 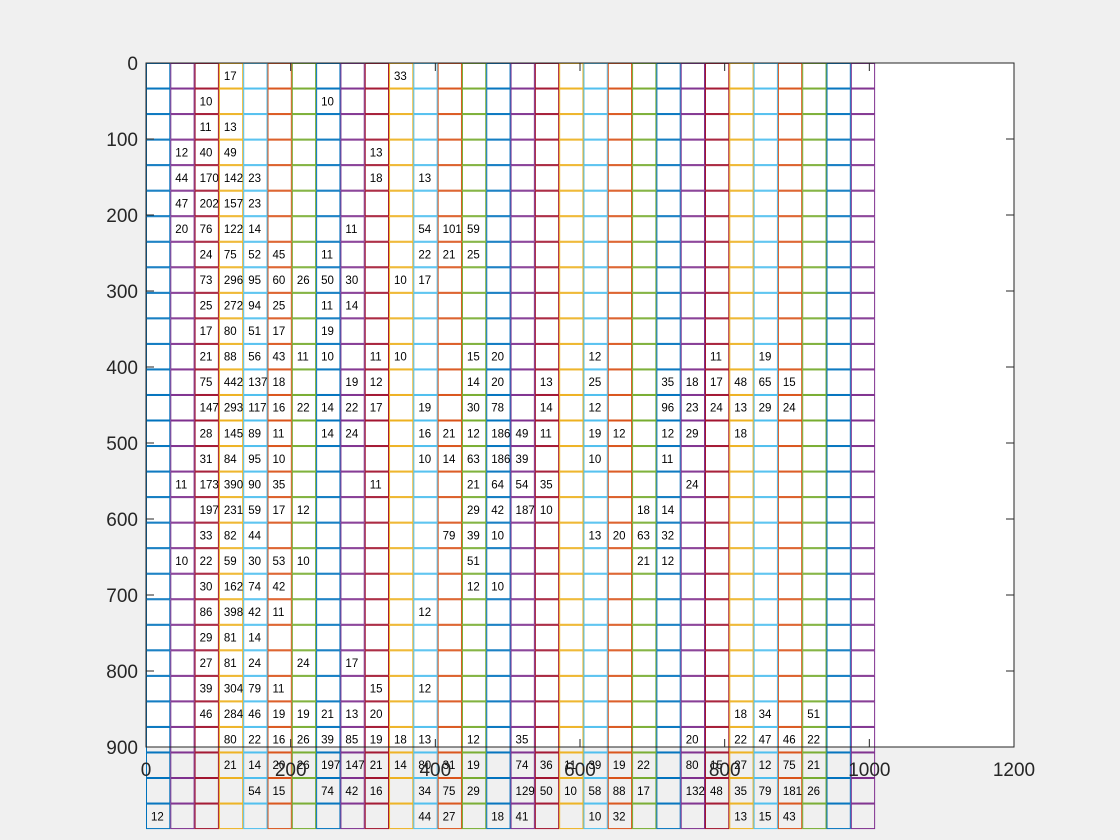 What do you see at coordinates (279, 485) in the screenshot?
I see `cell-count-label: 35` at bounding box center [279, 485].